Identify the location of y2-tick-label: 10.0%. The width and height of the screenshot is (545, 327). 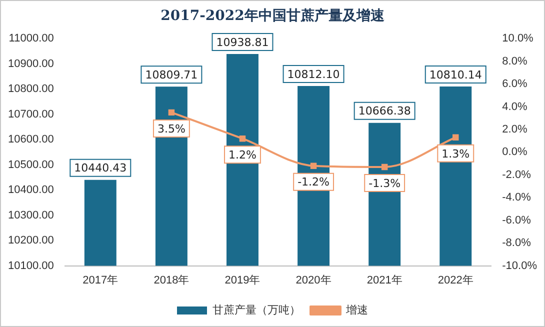
(518, 38).